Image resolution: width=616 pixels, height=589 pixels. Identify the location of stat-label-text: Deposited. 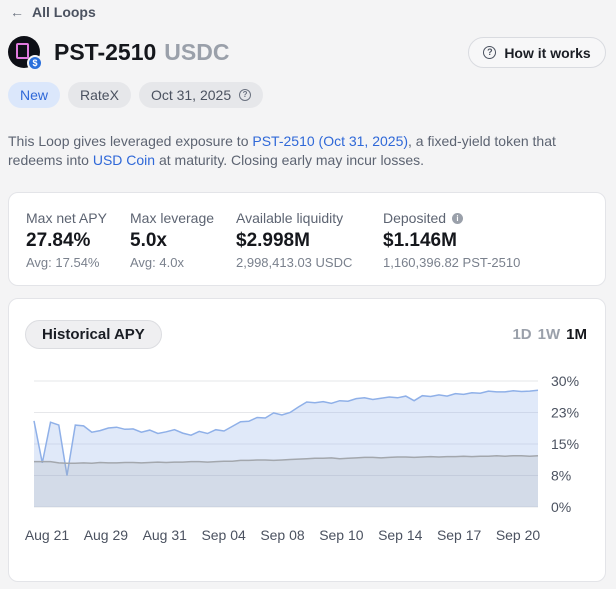
(415, 218).